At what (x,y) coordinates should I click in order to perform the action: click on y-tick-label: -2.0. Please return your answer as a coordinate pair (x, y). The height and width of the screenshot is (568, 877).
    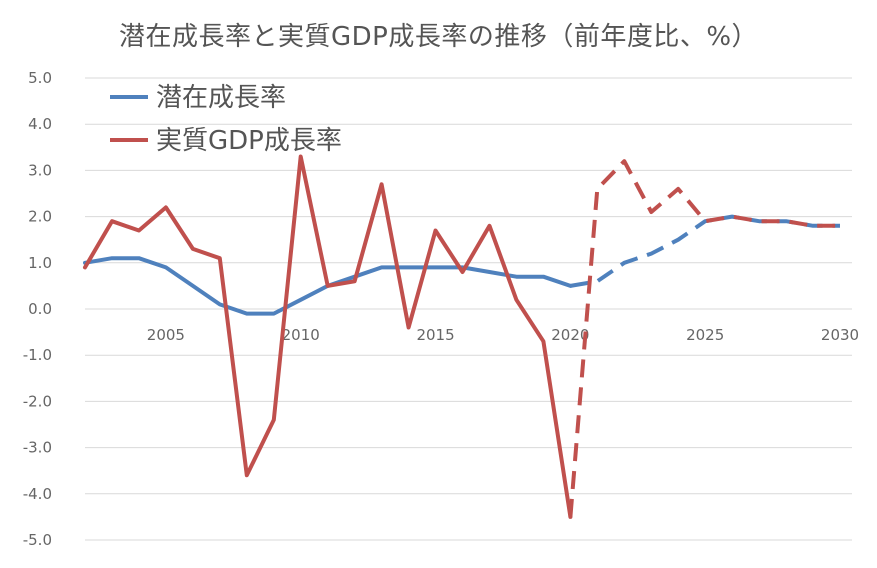
    Looking at the image, I should click on (37, 401).